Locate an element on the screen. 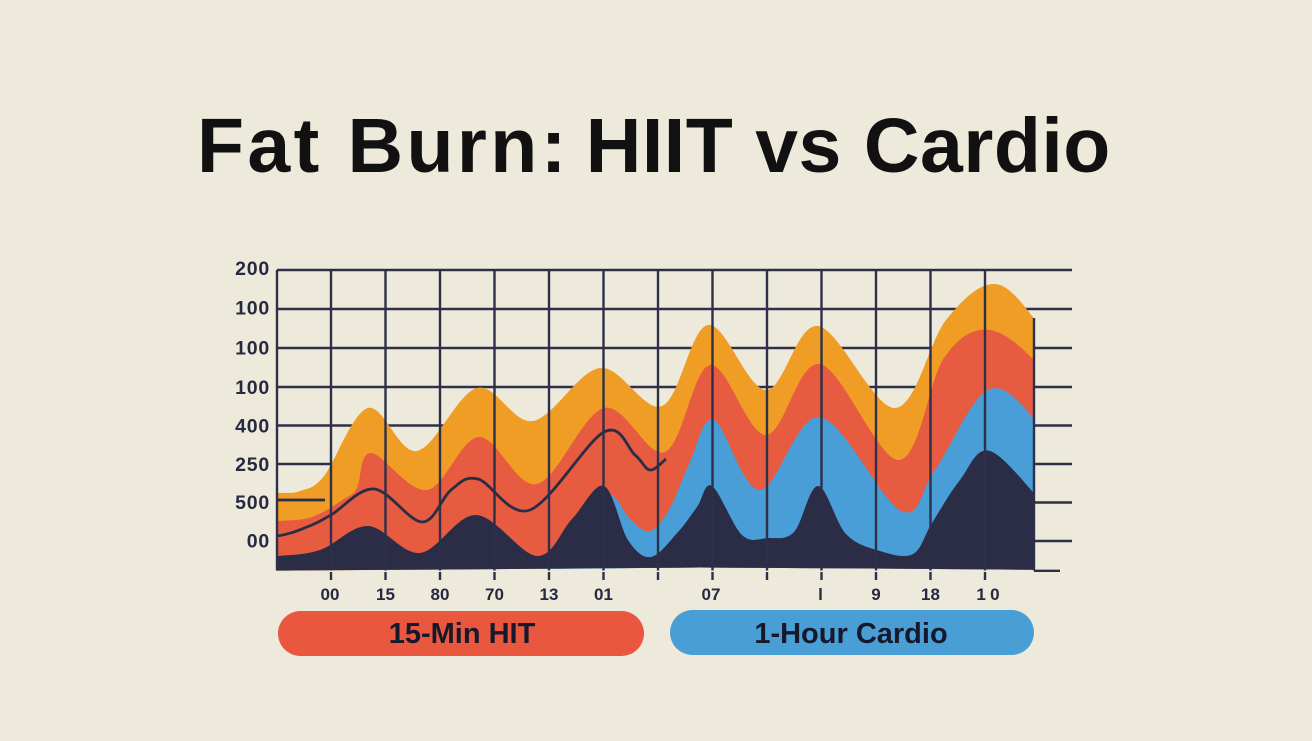  svg-text: 1-Hour Cardio is located at coordinates (850, 634).